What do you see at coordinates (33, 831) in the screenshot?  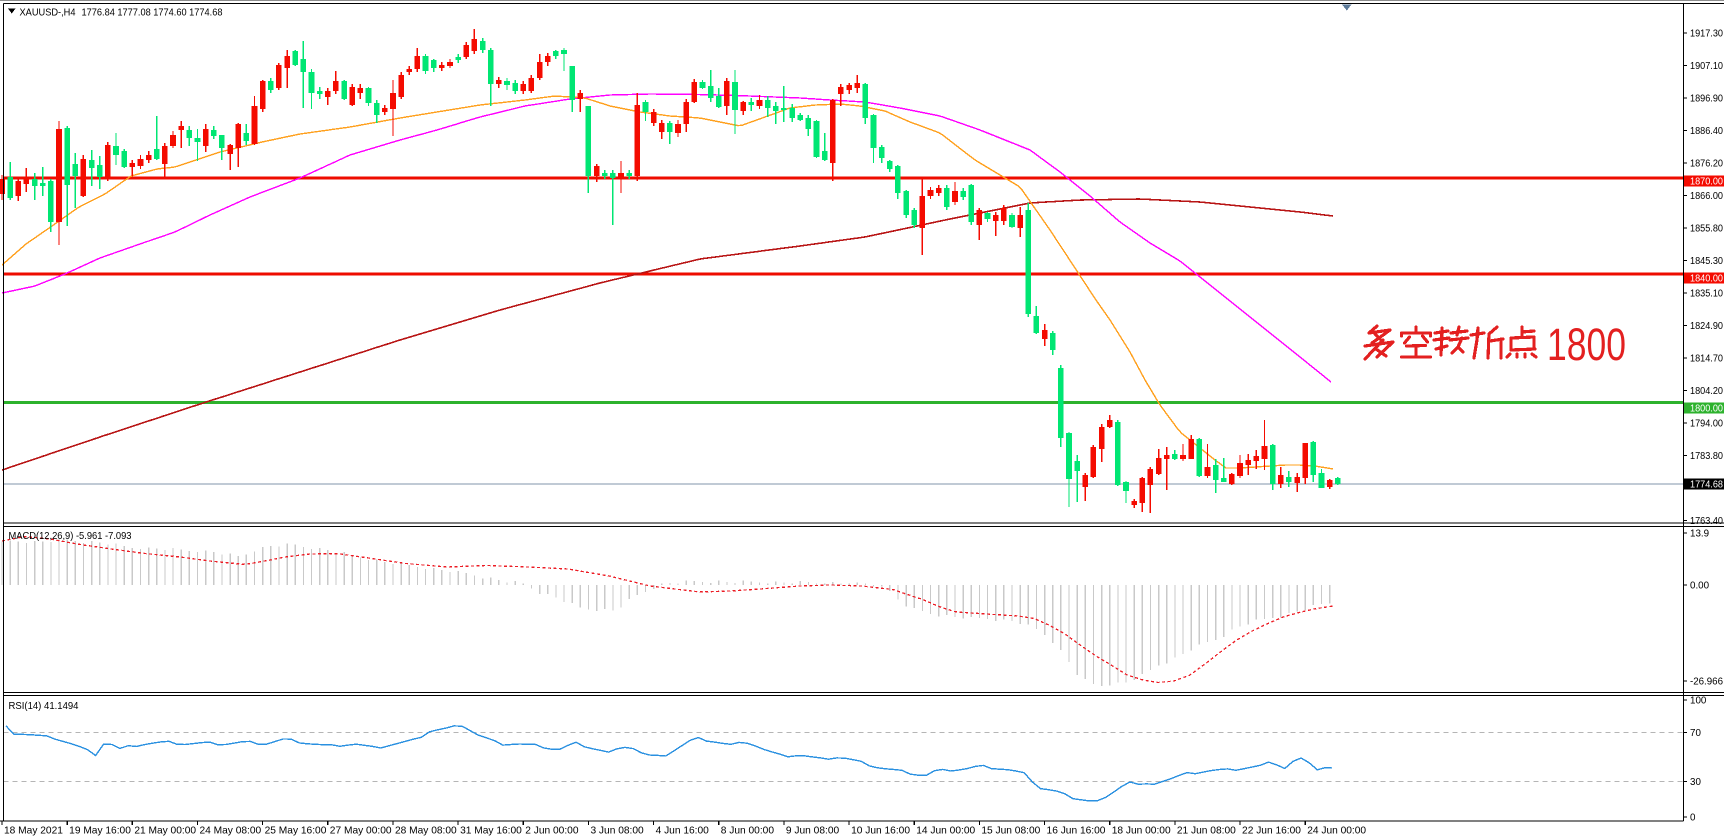 I see `svg-text: 18 May 2021` at bounding box center [33, 831].